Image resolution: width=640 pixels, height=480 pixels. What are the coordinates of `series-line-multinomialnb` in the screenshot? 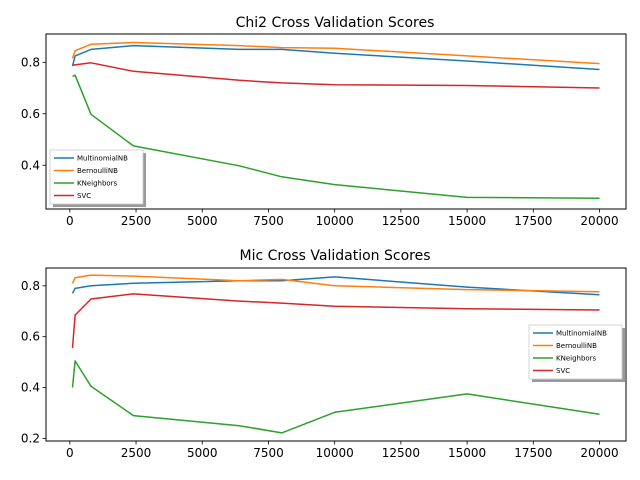 It's located at (335, 57).